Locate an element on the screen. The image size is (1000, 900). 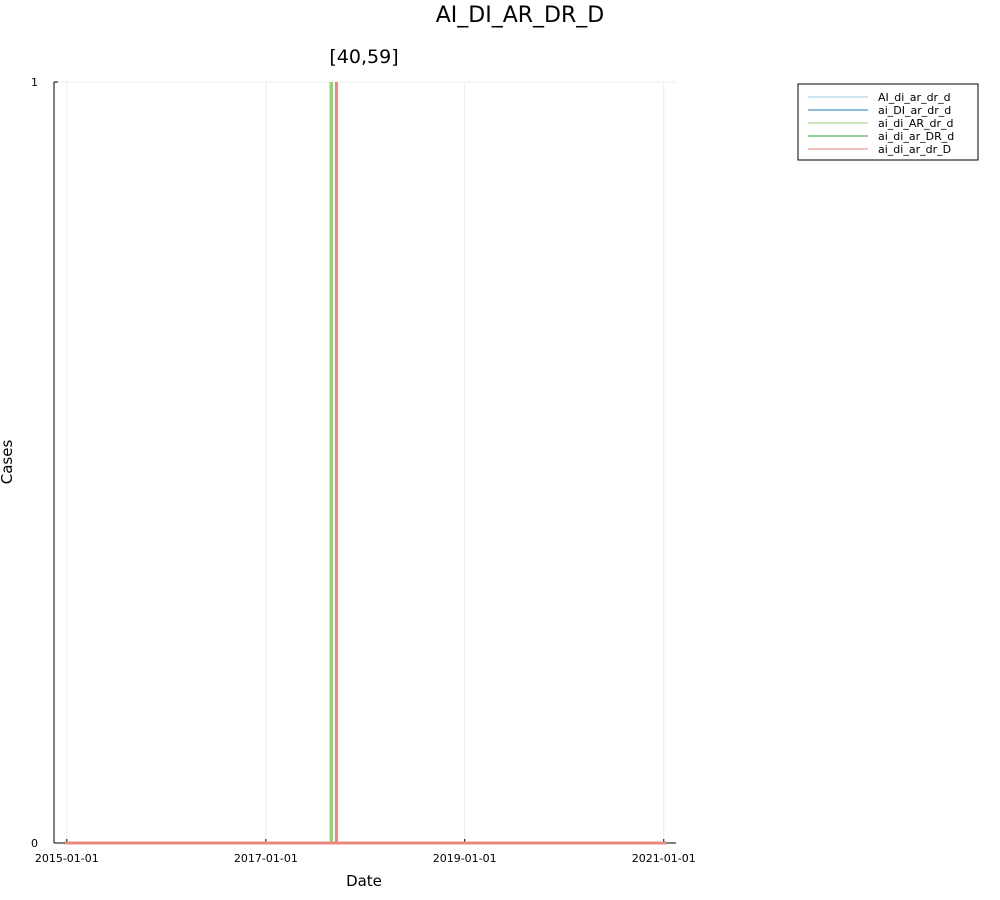
x-axis-label: Date is located at coordinates (364, 881).